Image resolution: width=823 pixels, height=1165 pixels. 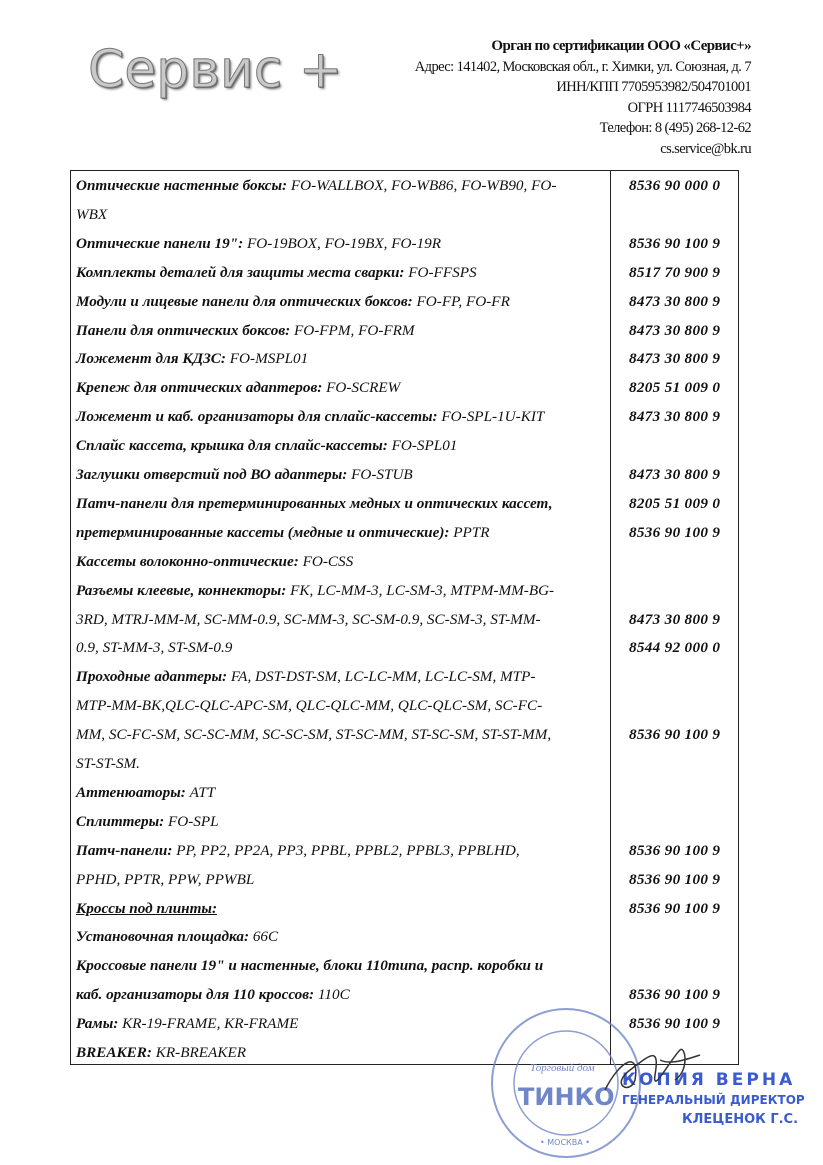 I want to click on item-models: PPHD, PPTR, PPW, PPWBL, so click(x=165, y=879).